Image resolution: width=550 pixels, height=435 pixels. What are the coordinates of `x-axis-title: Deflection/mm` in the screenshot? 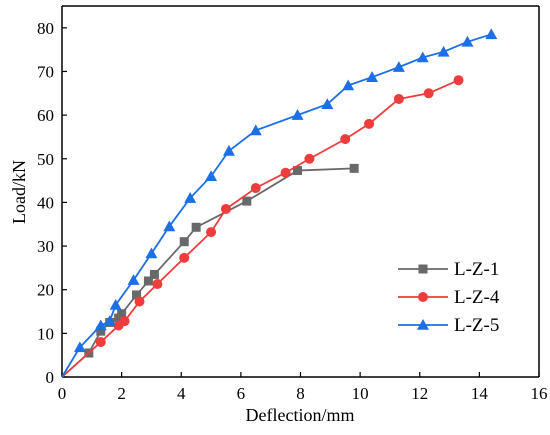 It's located at (300, 415).